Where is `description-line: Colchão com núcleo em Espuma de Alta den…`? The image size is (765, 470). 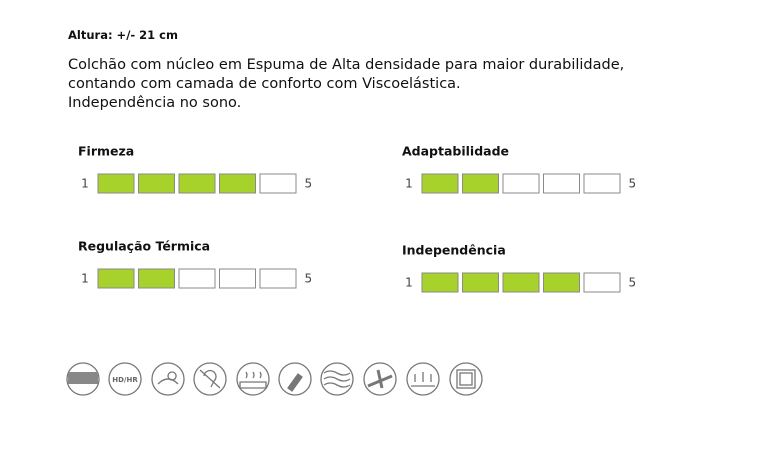 description-line: Colchão com núcleo em Espuma de Alta den… is located at coordinates (346, 65).